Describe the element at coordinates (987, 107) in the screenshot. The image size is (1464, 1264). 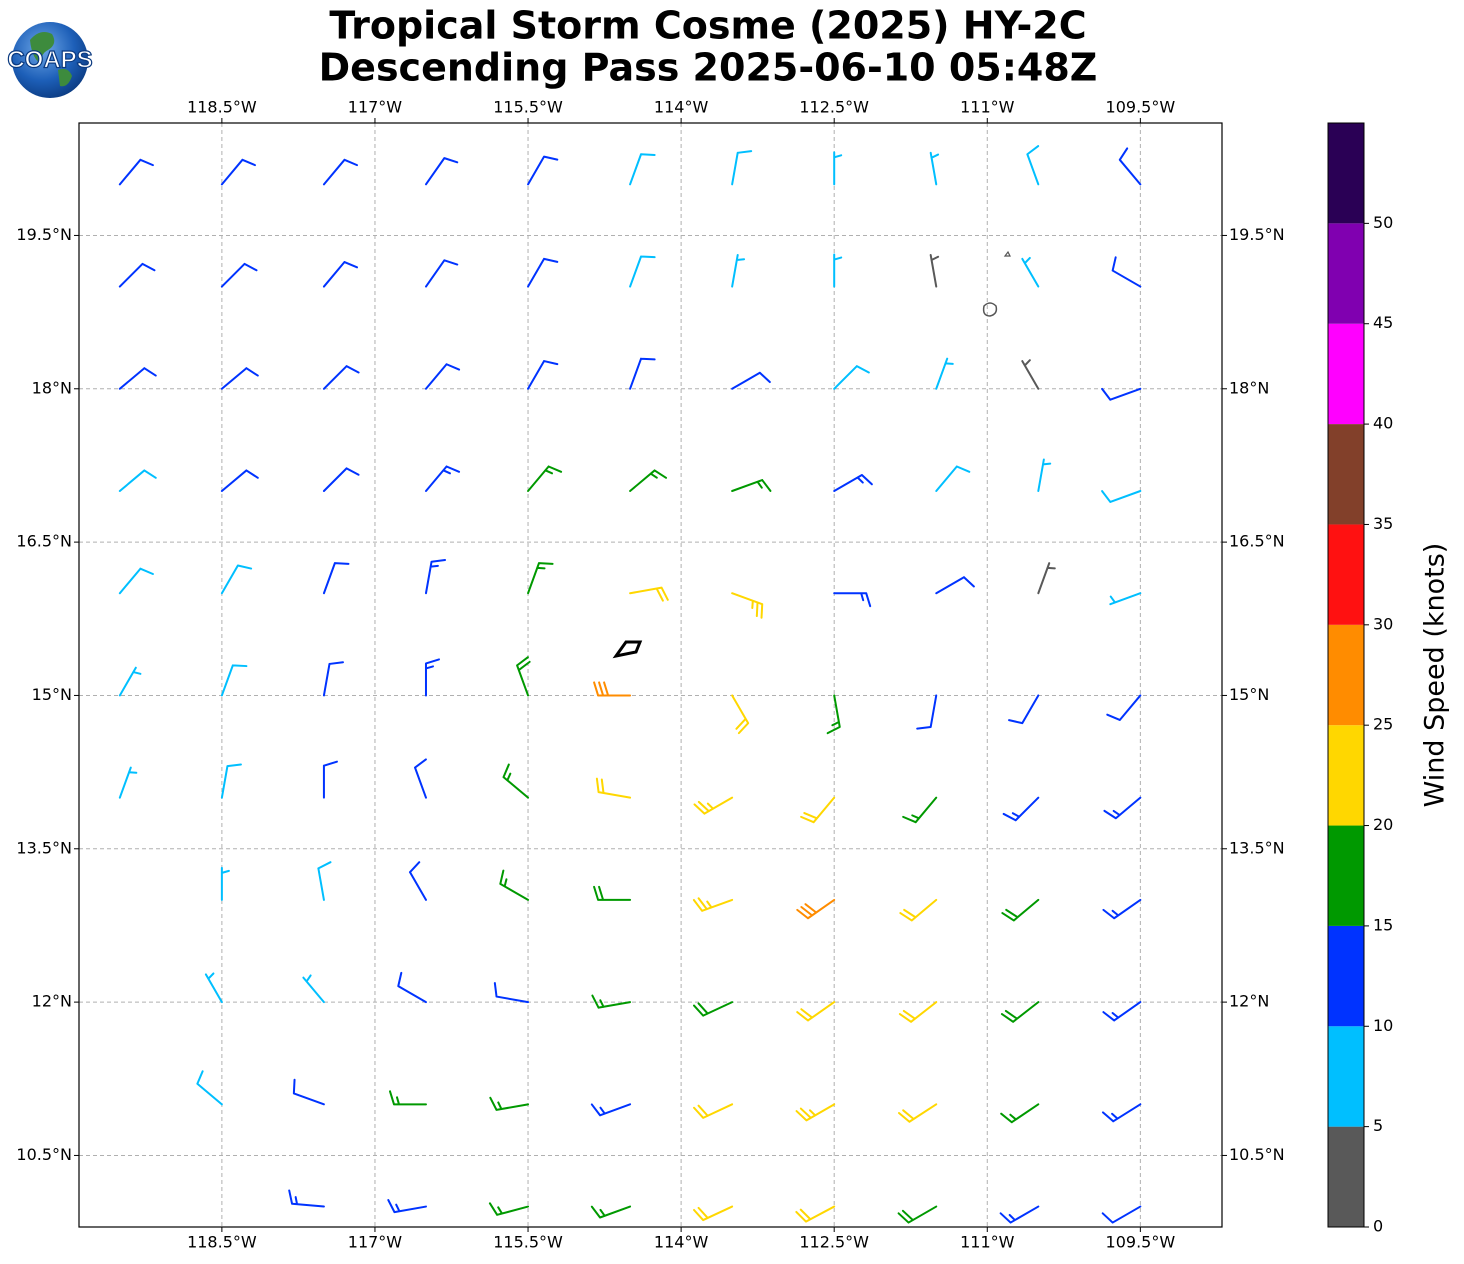
I see `x-tick-label: 111°W` at that location.